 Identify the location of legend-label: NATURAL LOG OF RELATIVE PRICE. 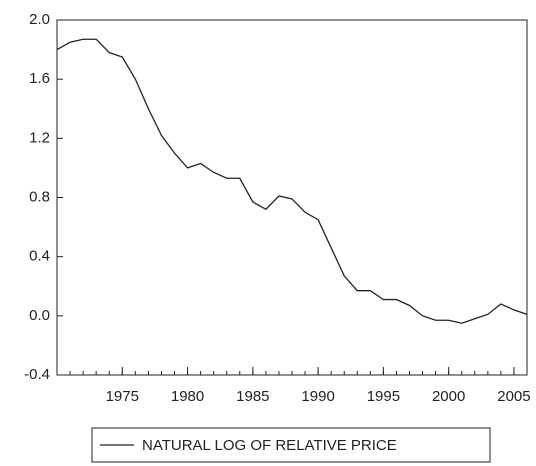
(269, 445).